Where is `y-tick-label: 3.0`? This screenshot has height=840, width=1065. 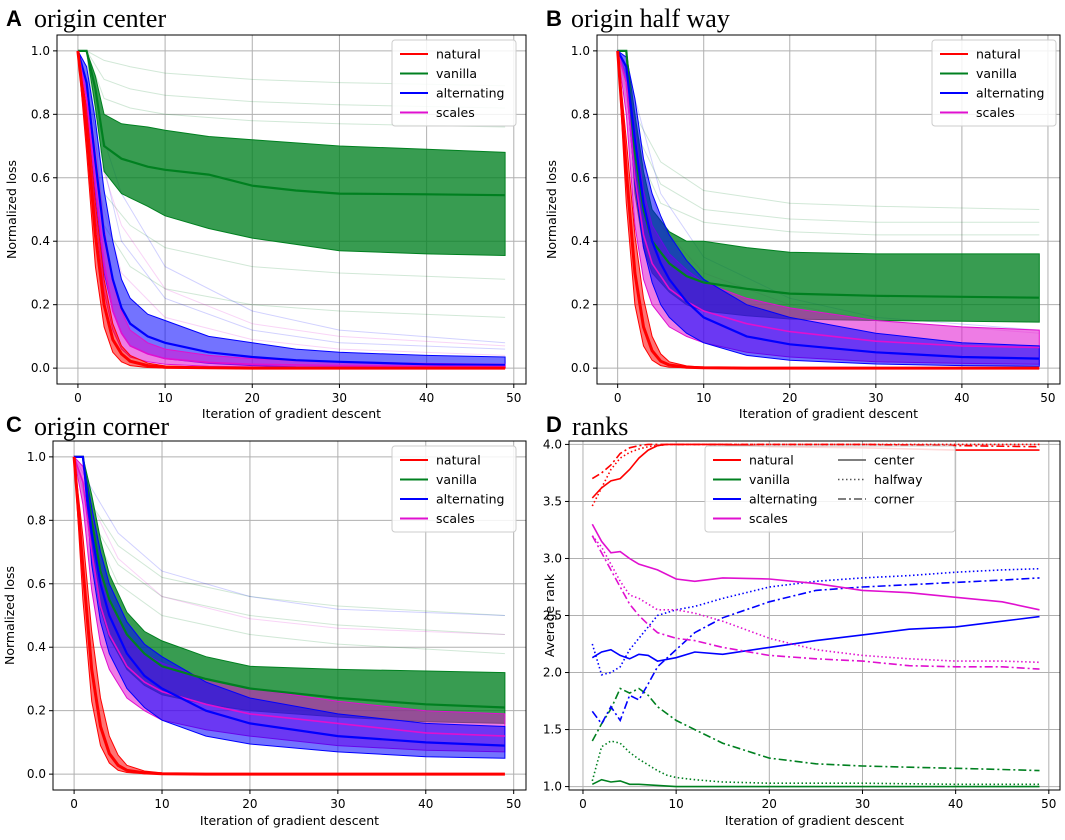 y-tick-label: 3.0 is located at coordinates (552, 558).